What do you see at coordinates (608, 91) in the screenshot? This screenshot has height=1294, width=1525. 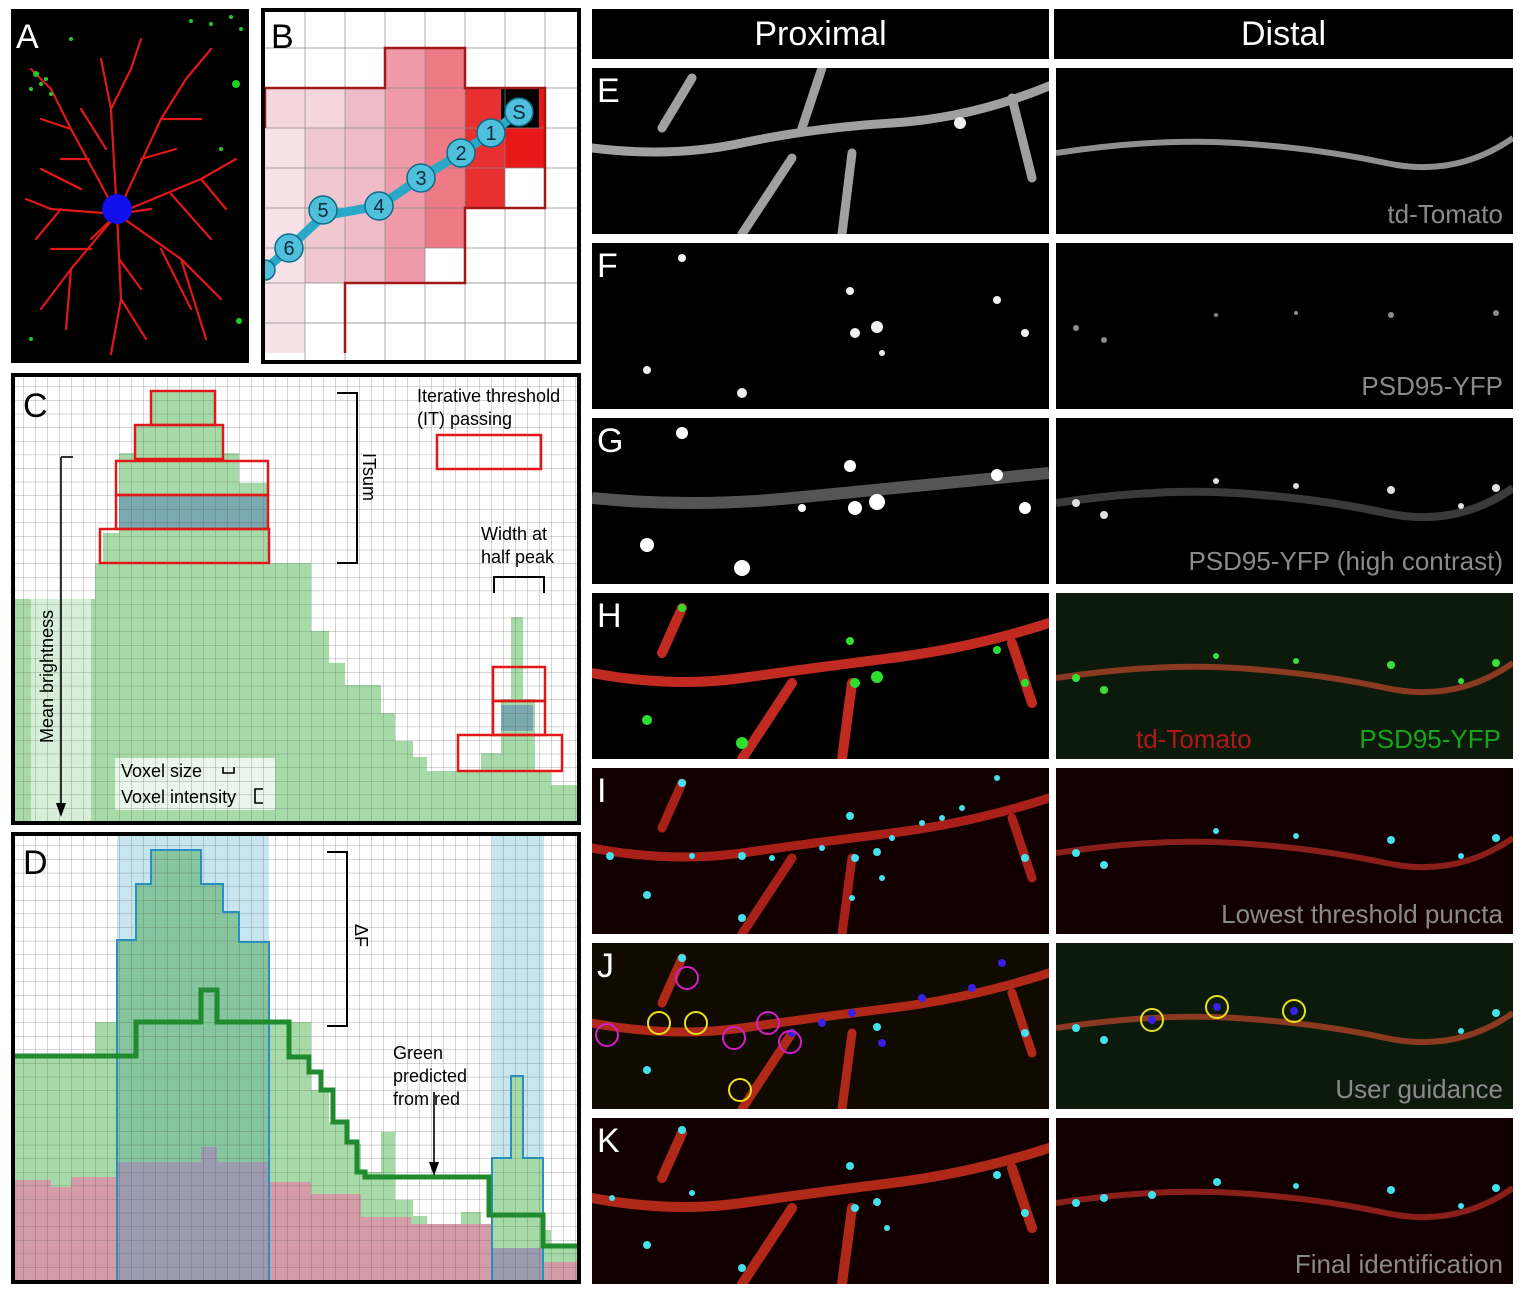 I see `panel-label-e: E` at bounding box center [608, 91].